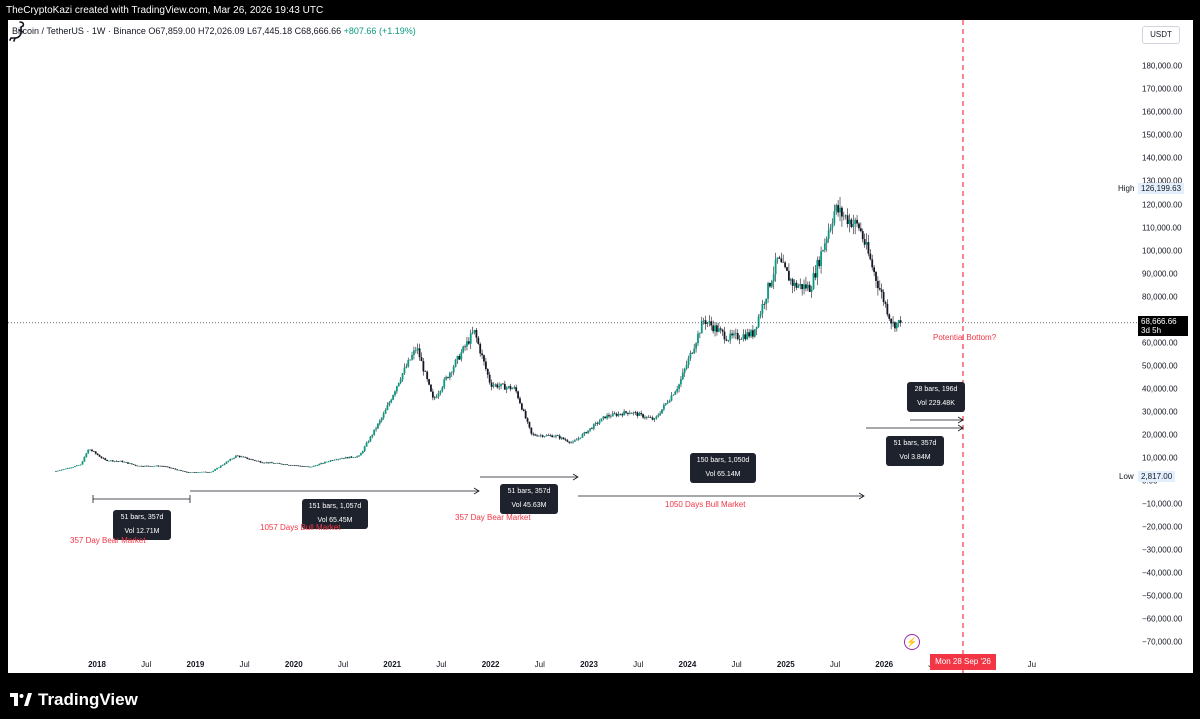  I want to click on annotation-bull-2: 1050 Days Bull Market, so click(705, 504).